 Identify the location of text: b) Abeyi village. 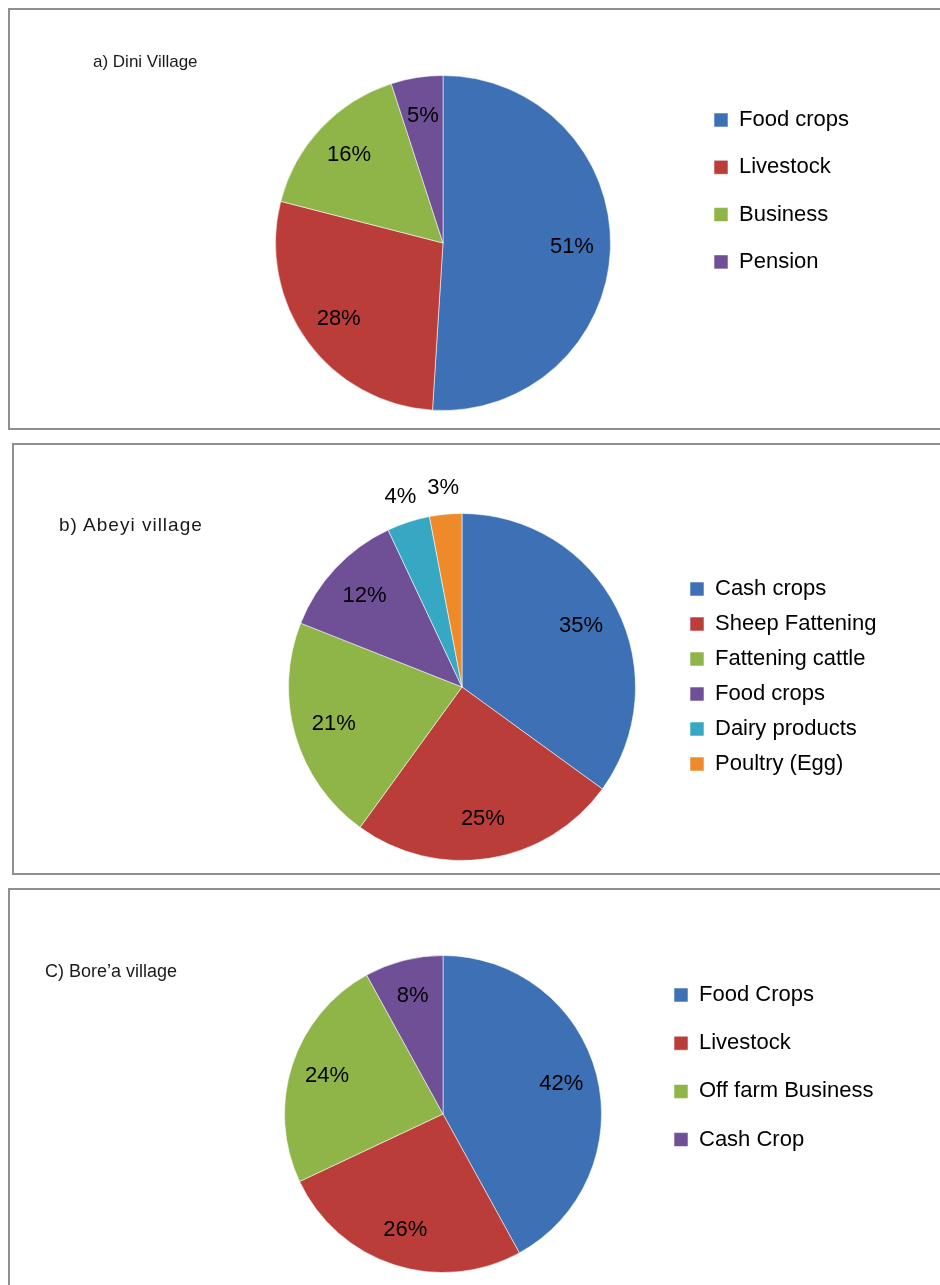
(131, 525).